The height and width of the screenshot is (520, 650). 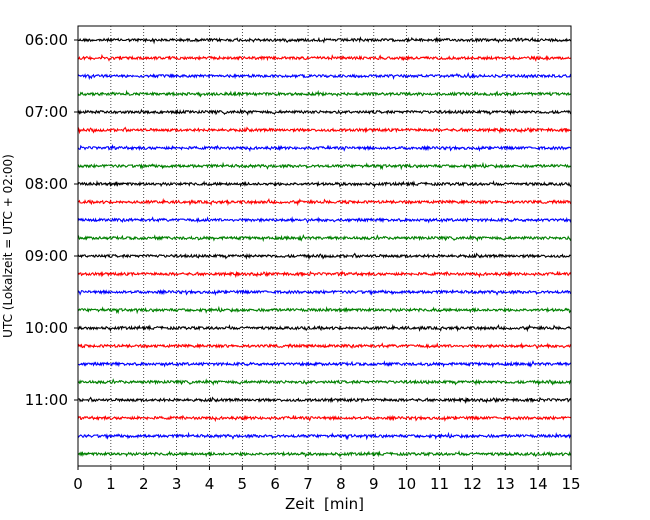 I want to click on x-tick-label: 3, so click(x=177, y=484).